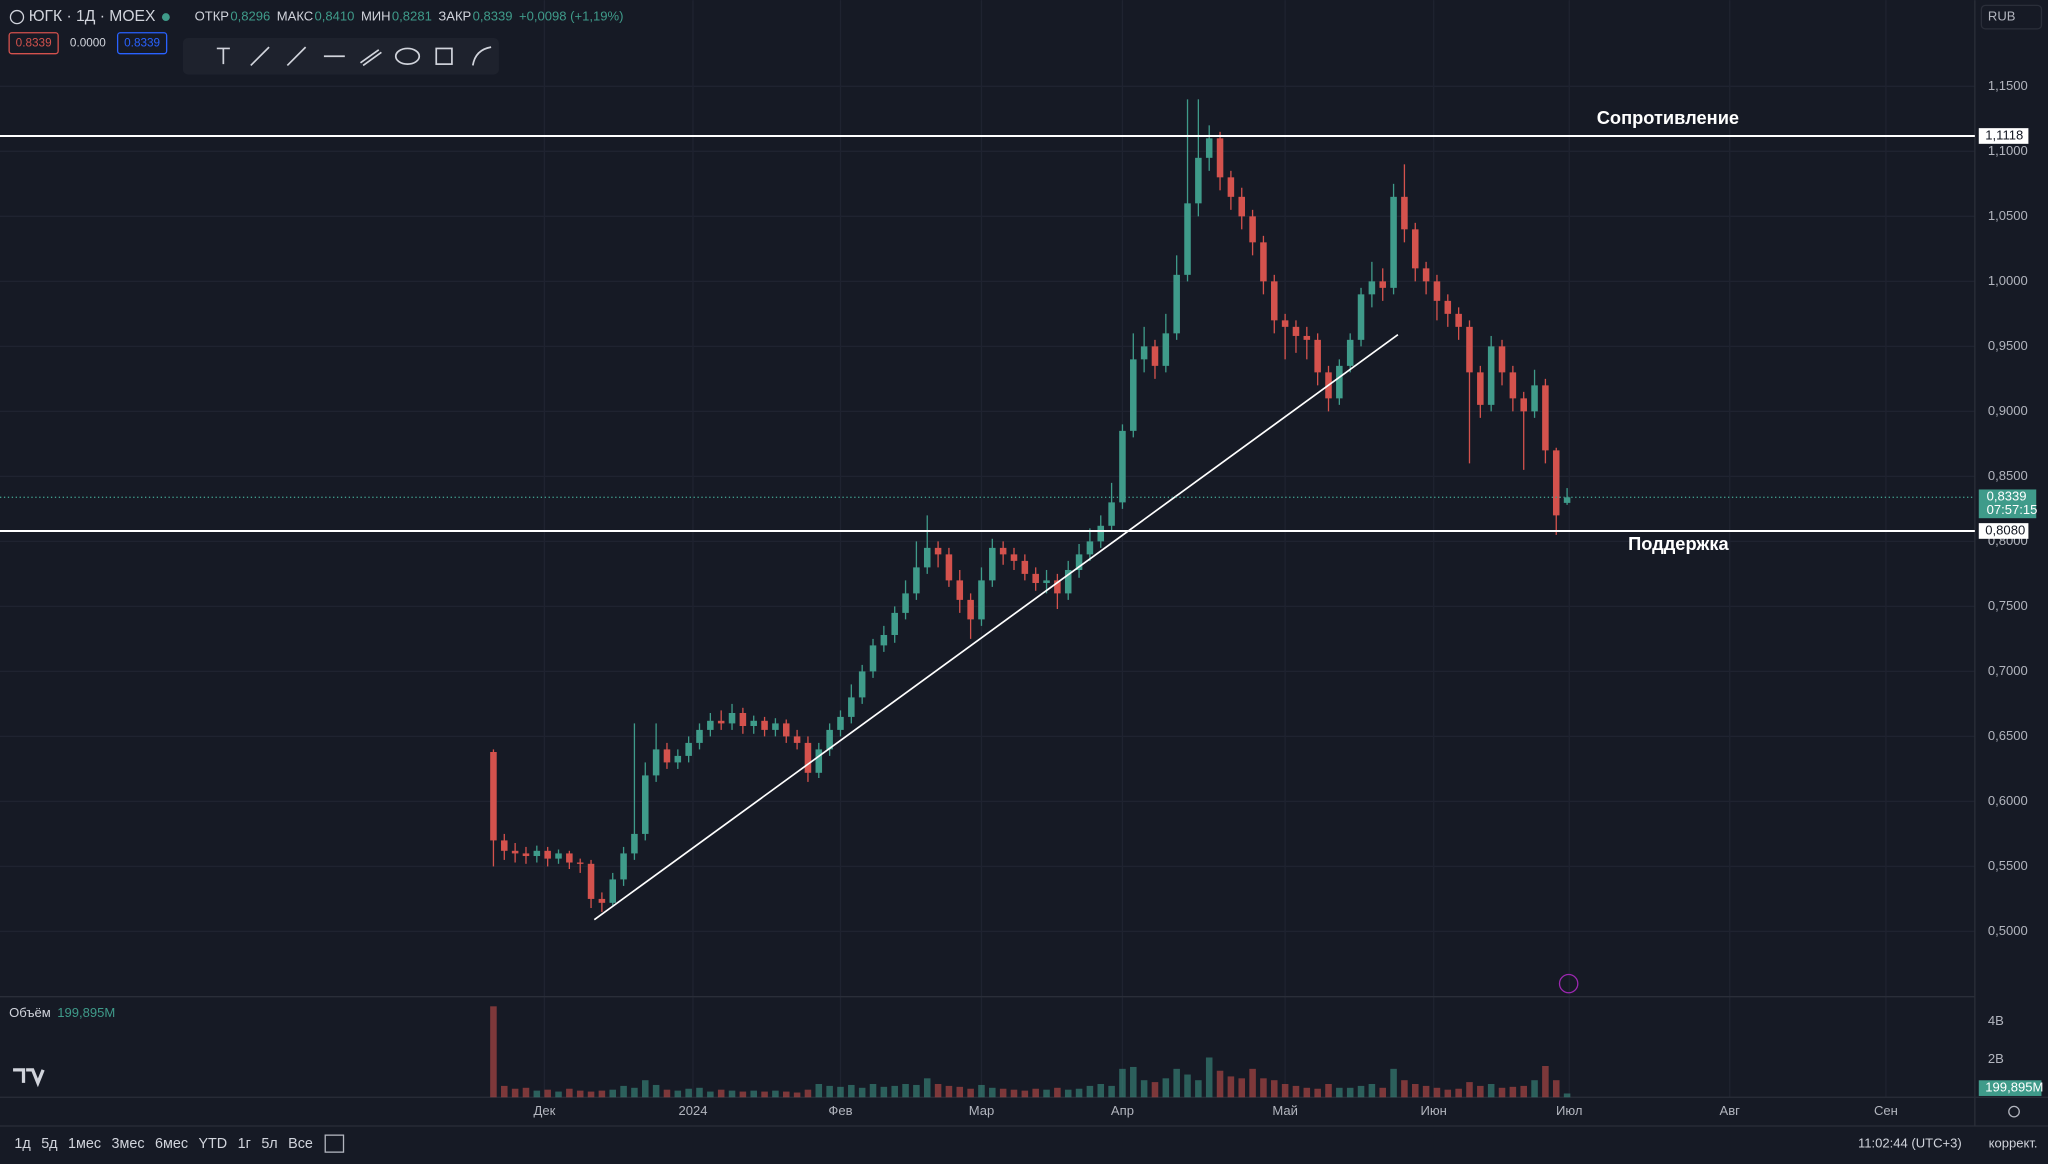 Image resolution: width=2048 pixels, height=1164 pixels. What do you see at coordinates (1886, 1110) in the screenshot?
I see `x-tick-label: Сен` at bounding box center [1886, 1110].